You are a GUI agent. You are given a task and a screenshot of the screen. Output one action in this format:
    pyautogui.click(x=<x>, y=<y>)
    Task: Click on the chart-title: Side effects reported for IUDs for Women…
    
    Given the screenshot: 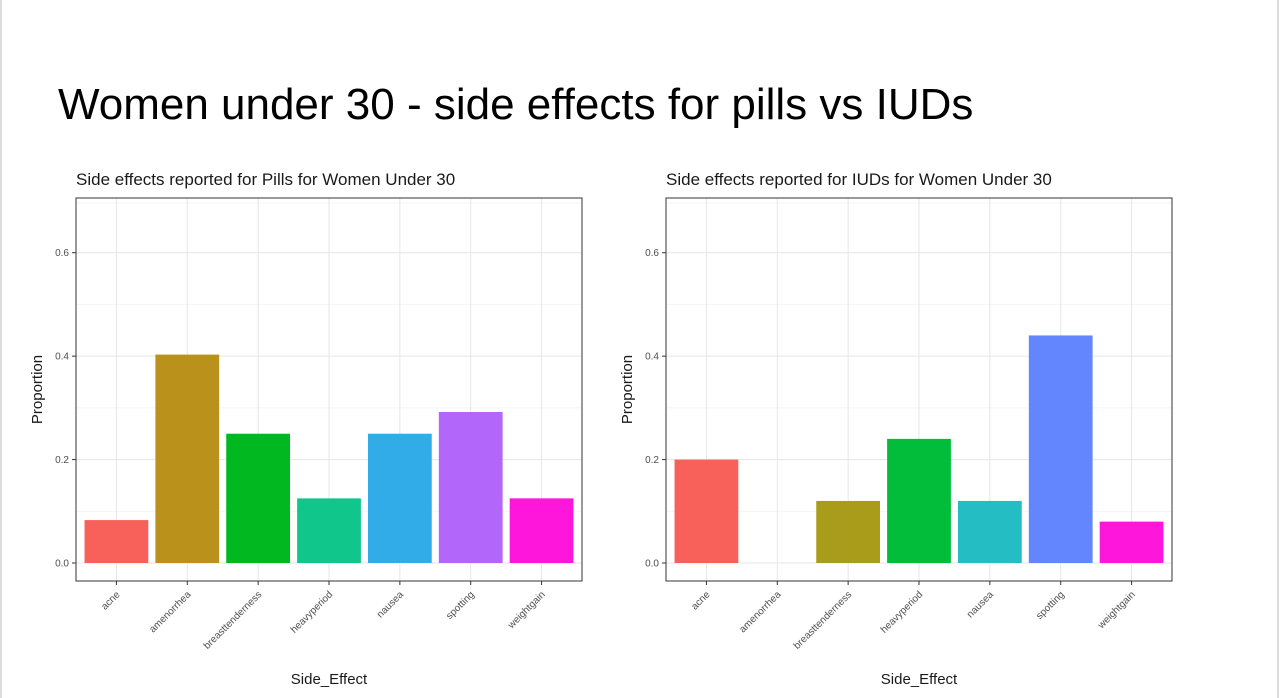 What is the action you would take?
    pyautogui.click(x=859, y=179)
    